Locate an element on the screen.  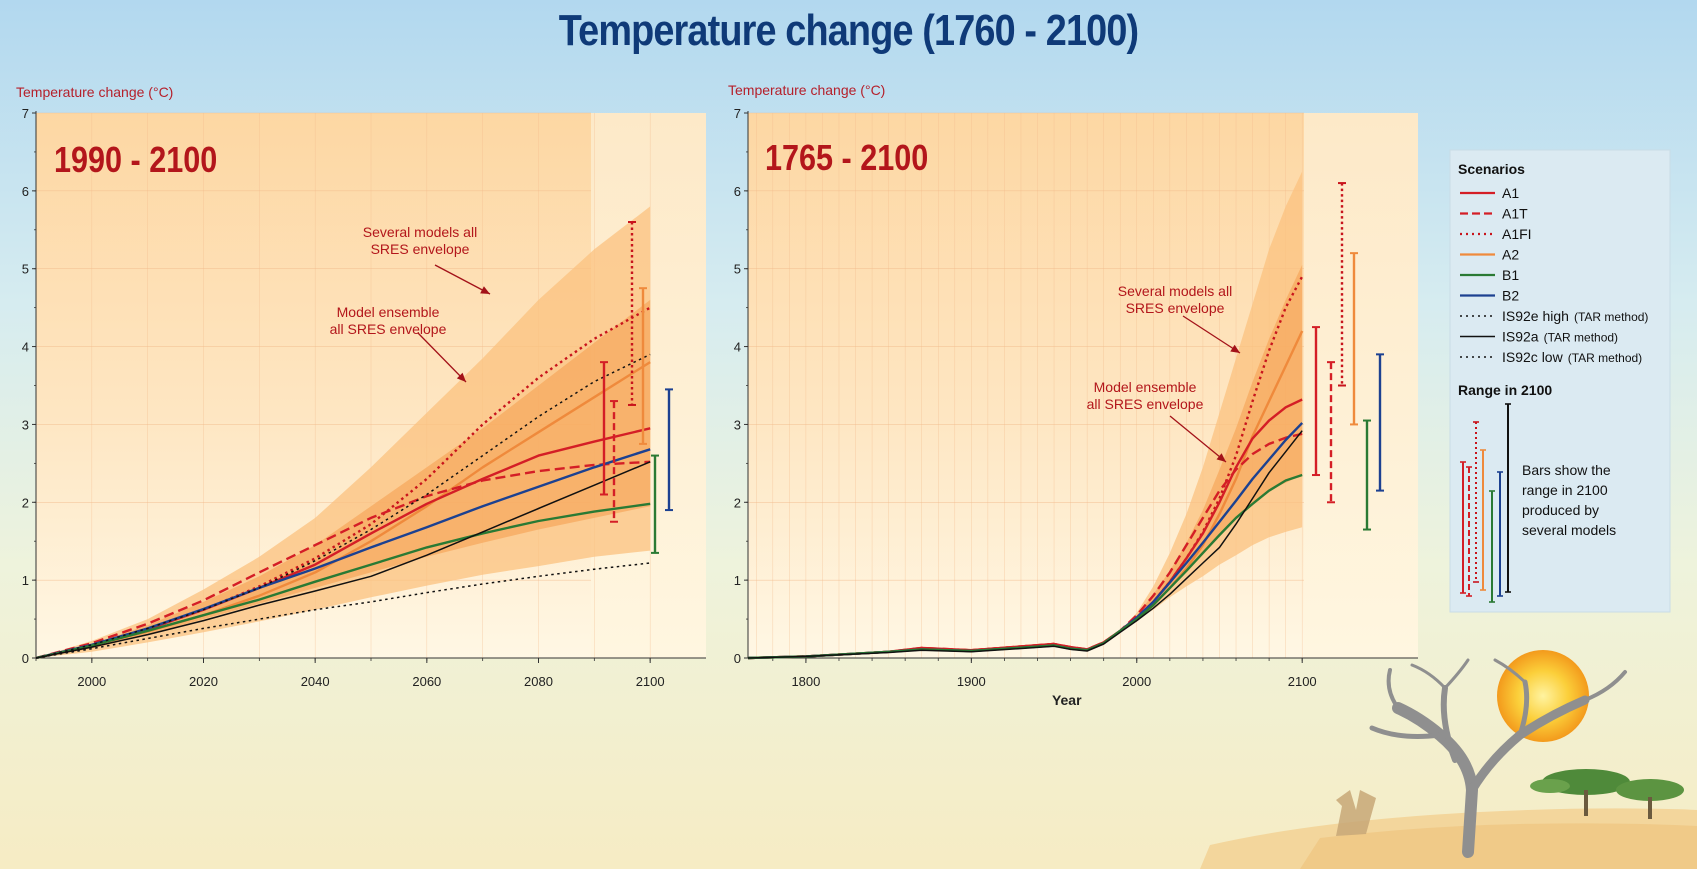
x-tick-label: 2020 is located at coordinates (203, 681).